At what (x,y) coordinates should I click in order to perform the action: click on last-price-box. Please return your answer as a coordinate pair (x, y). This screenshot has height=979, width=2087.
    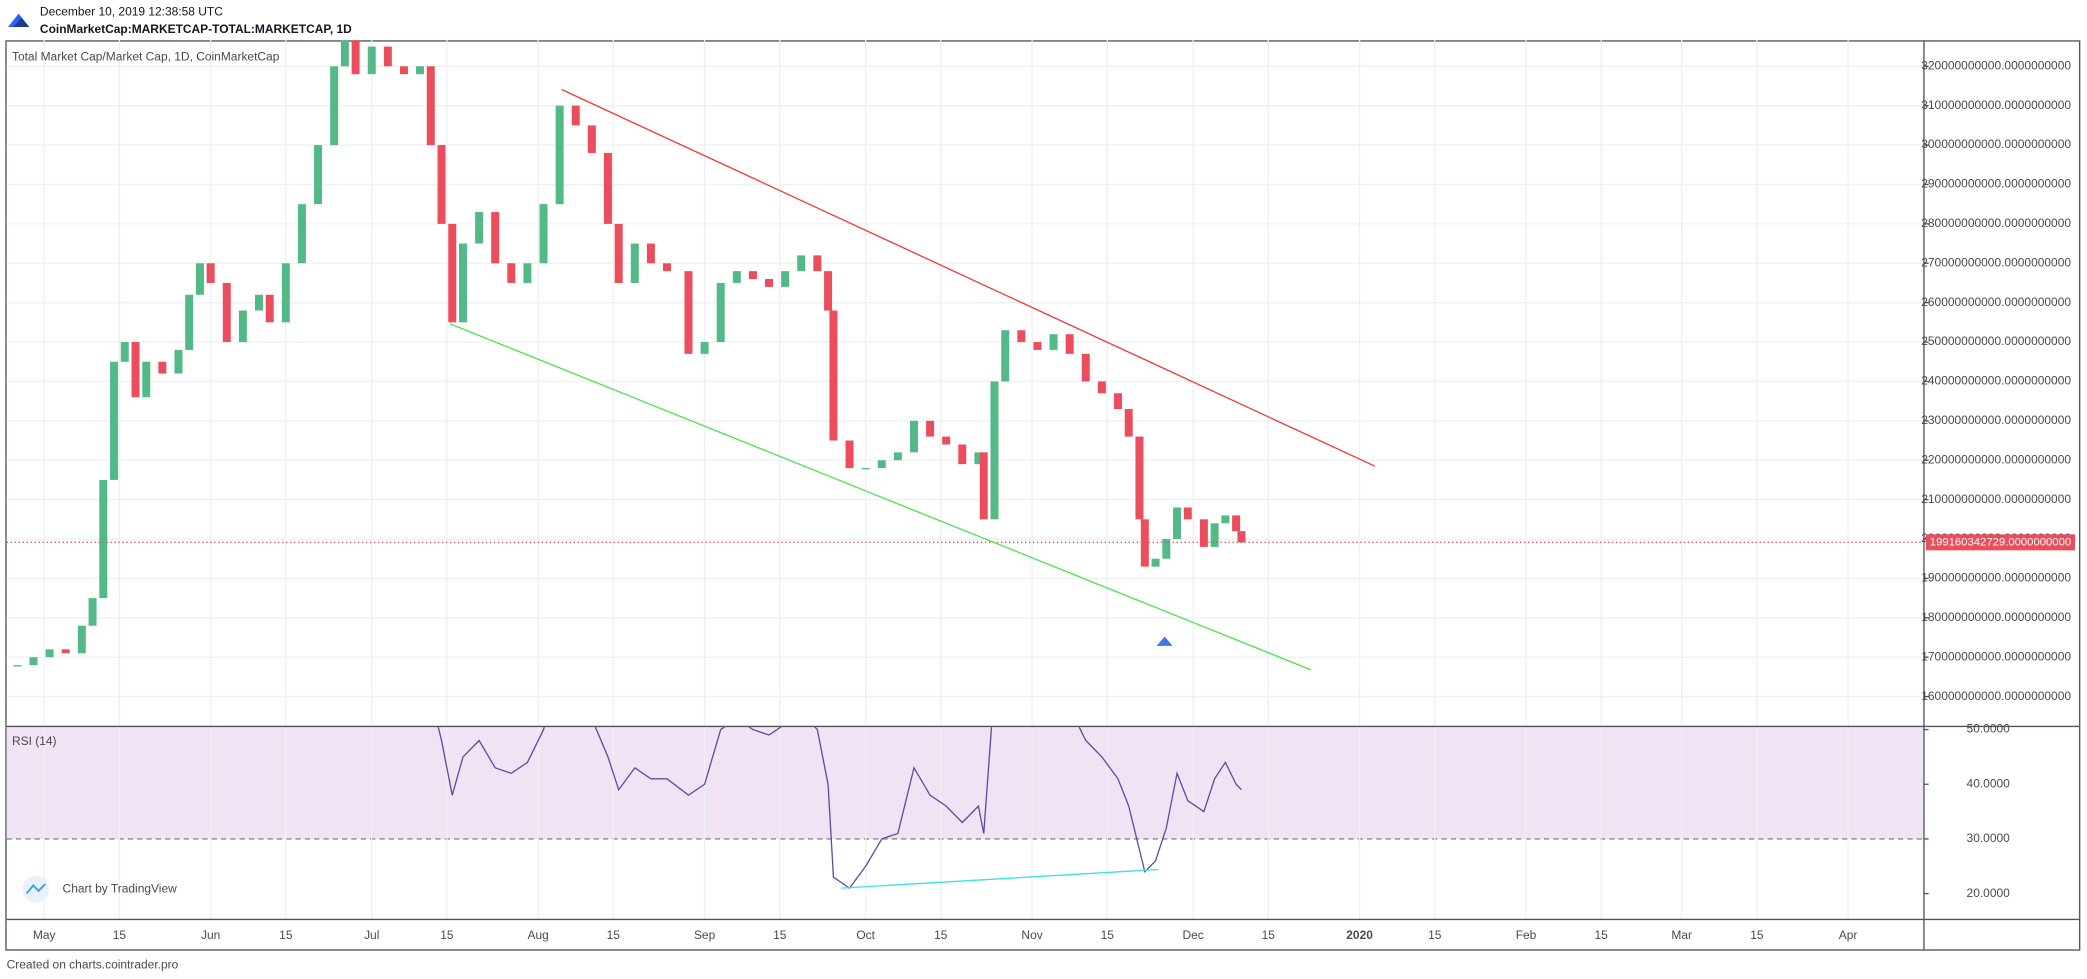
    Looking at the image, I should click on (2000, 542).